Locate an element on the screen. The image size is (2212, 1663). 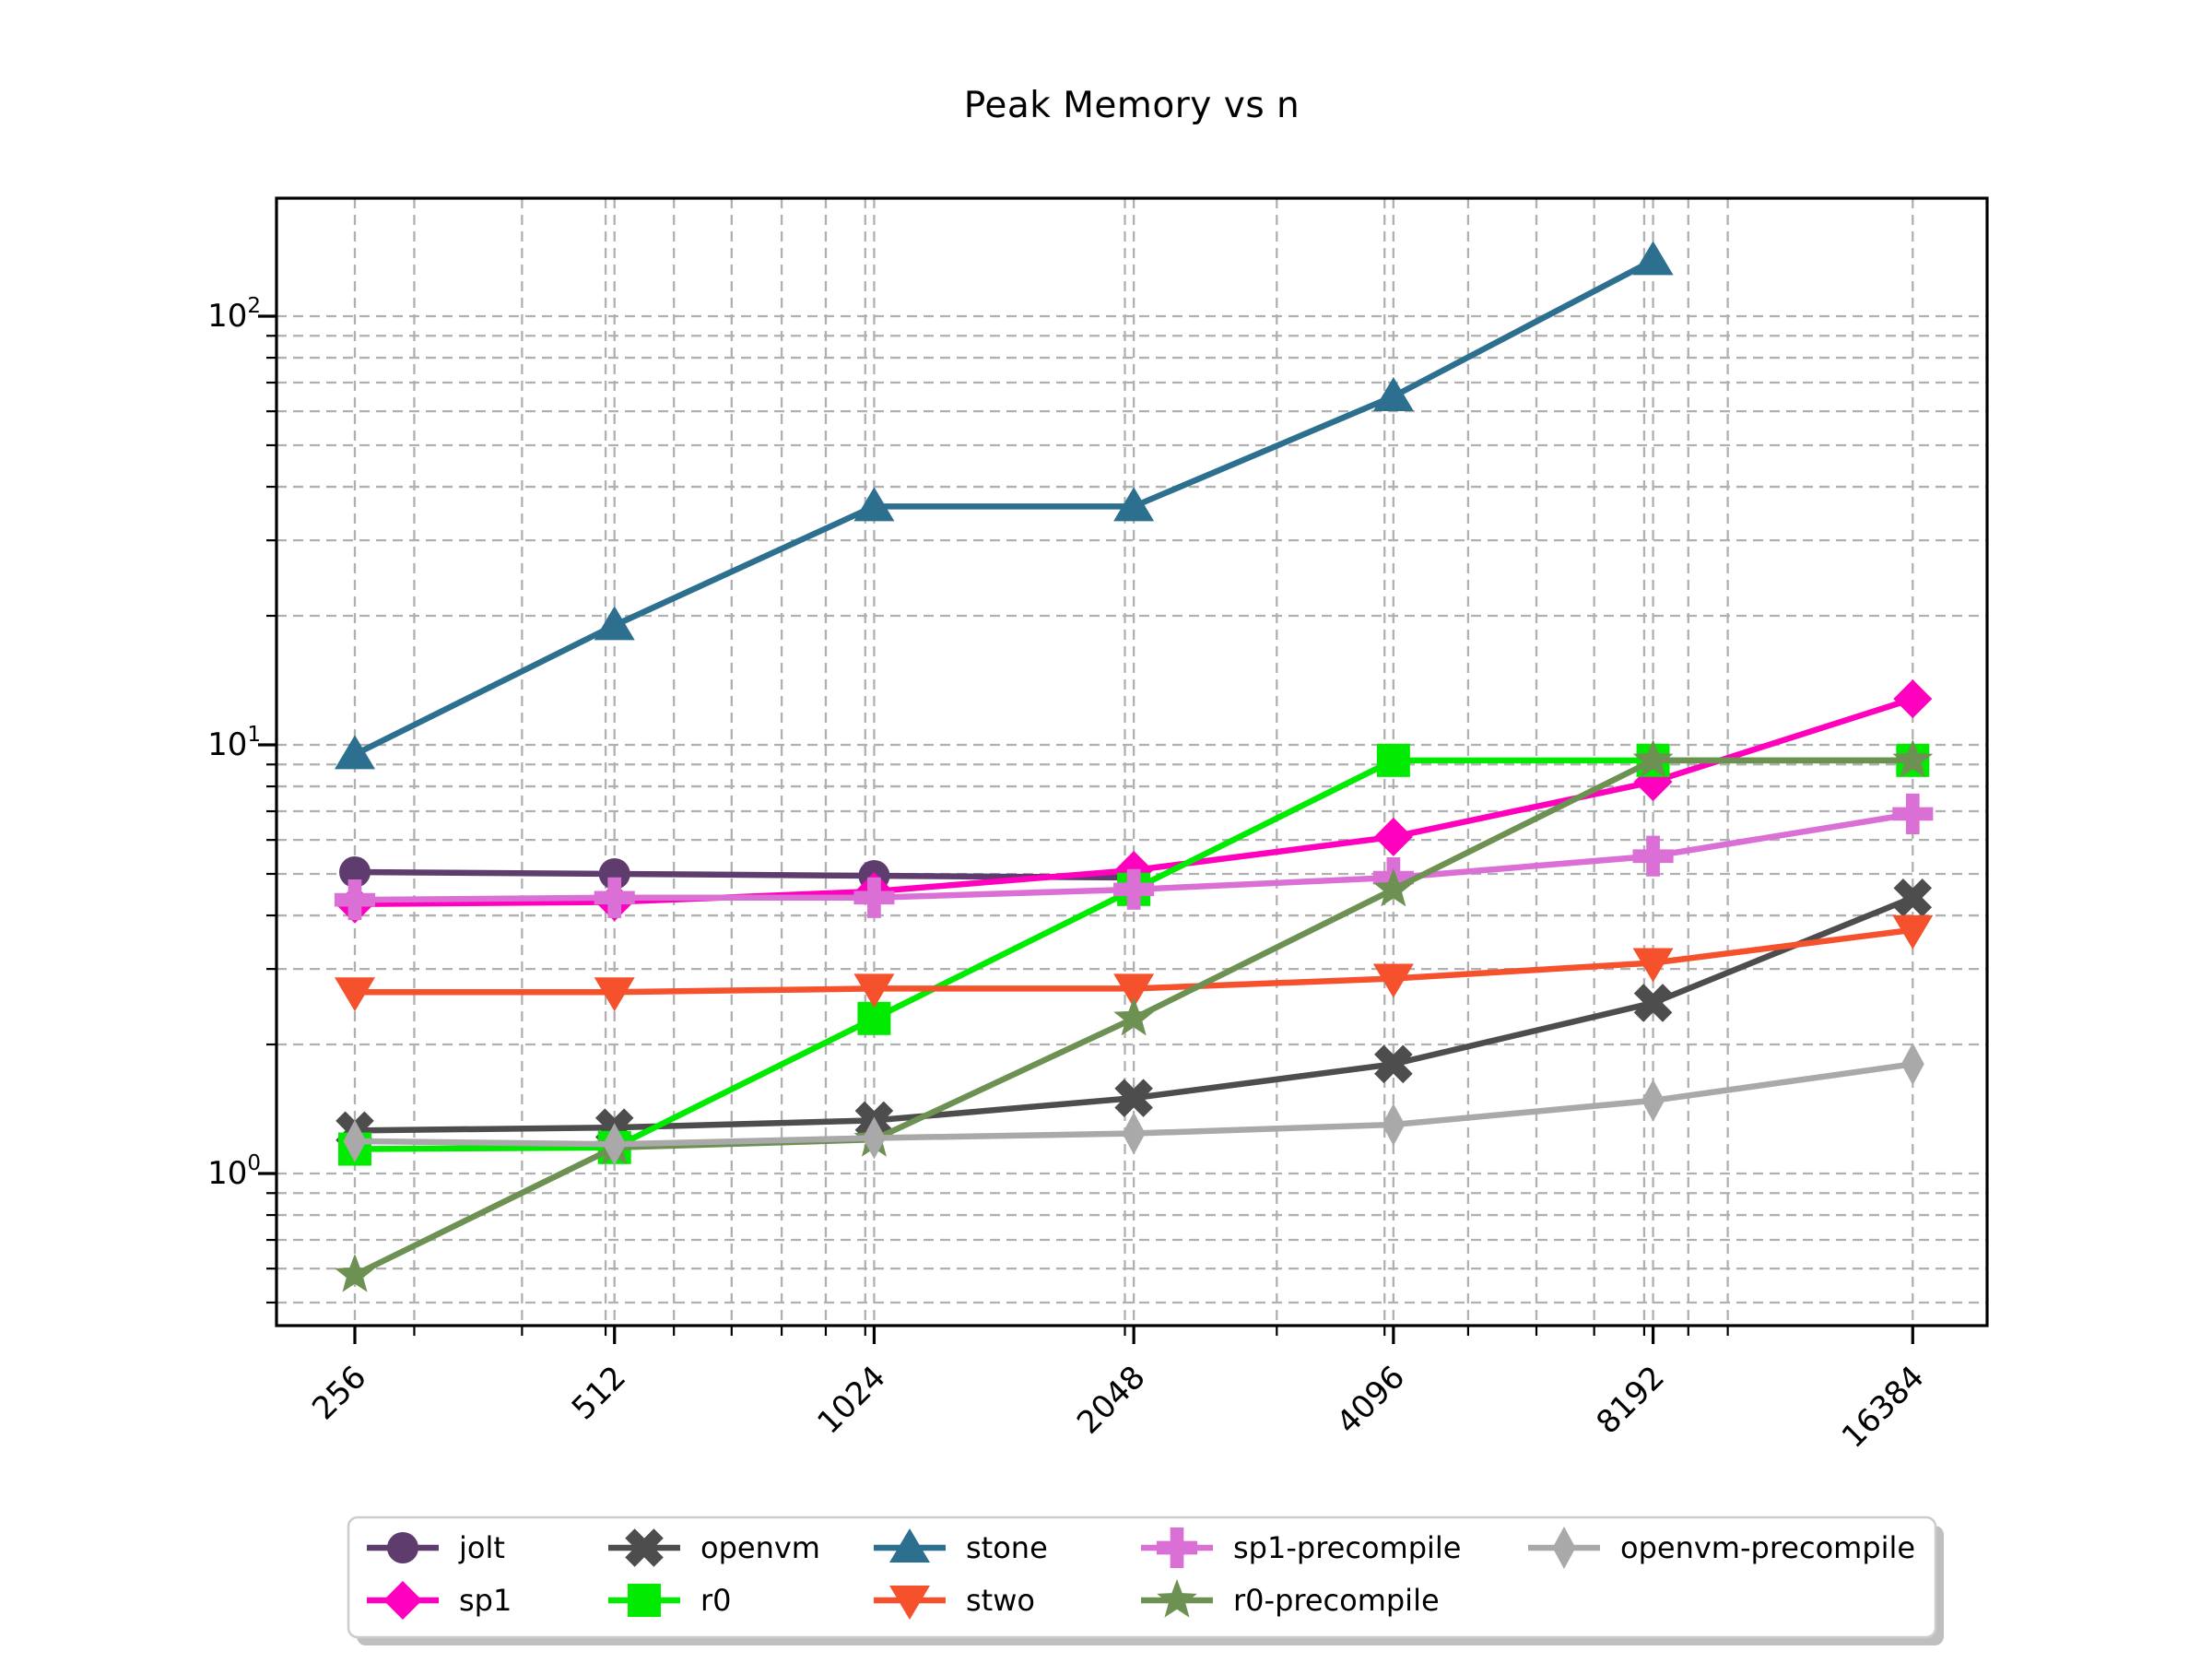
legend-label: stwo is located at coordinates (1000, 1600).